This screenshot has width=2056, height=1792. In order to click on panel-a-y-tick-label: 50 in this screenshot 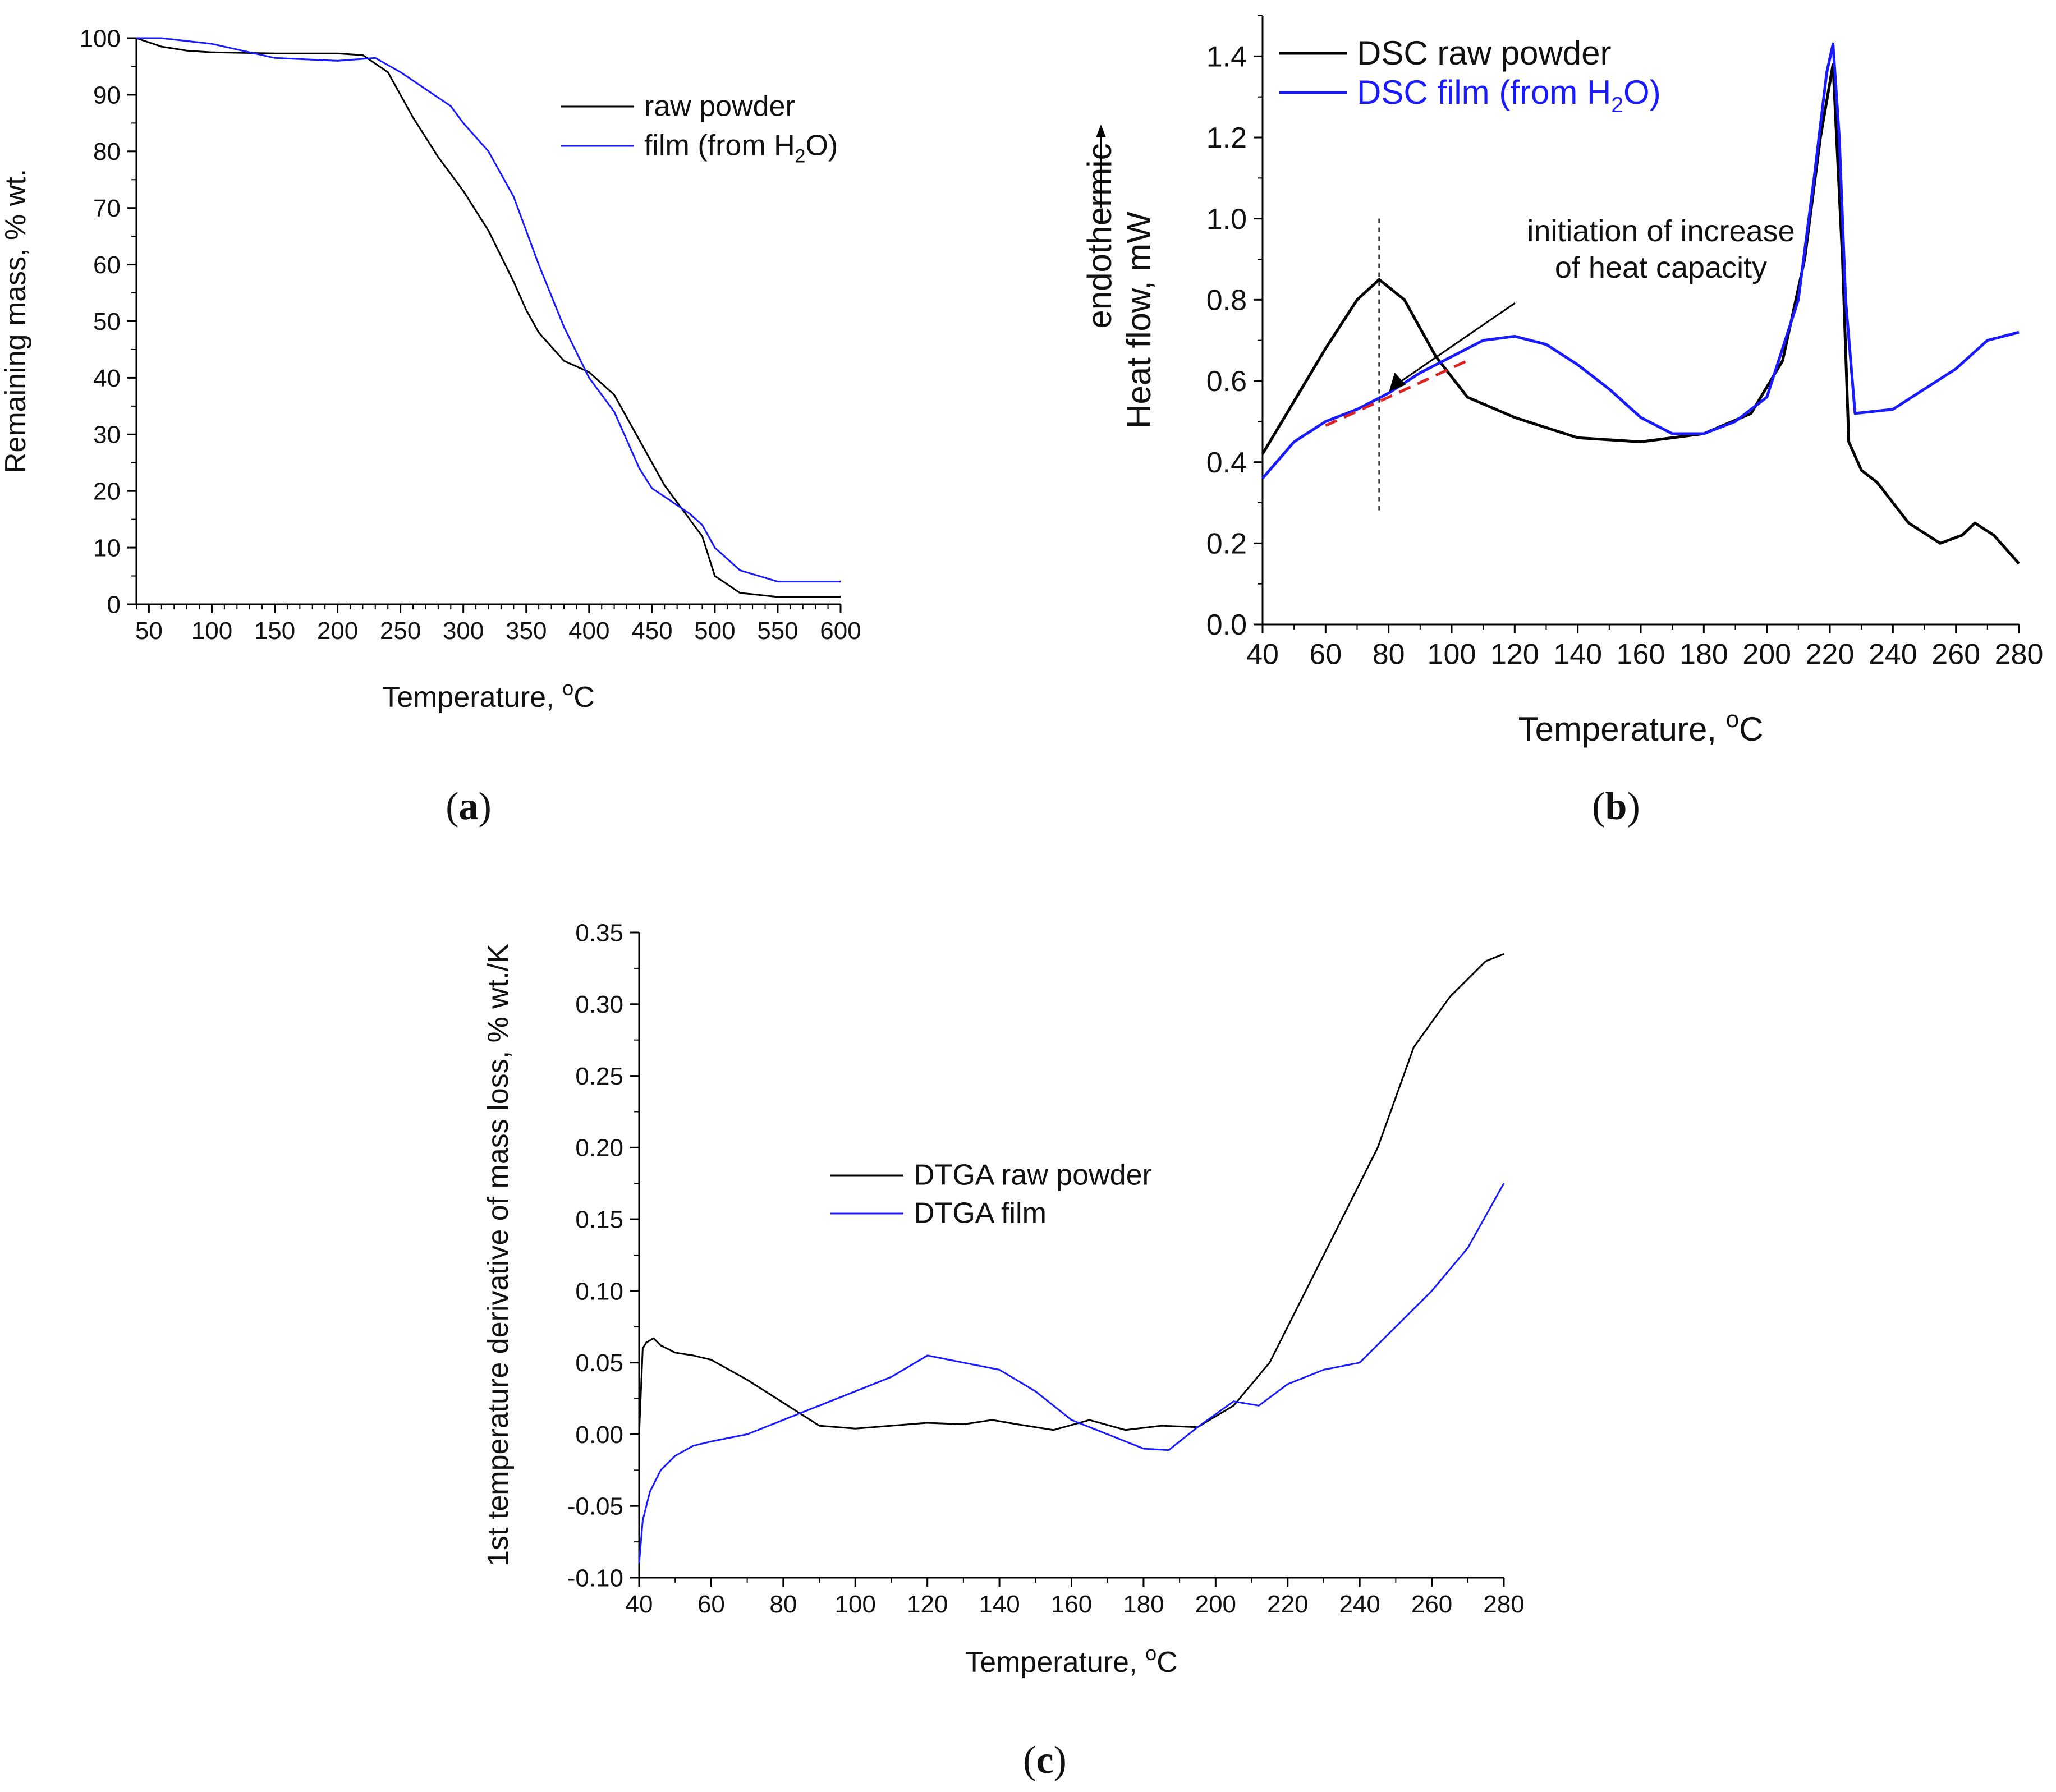, I will do `click(107, 322)`.